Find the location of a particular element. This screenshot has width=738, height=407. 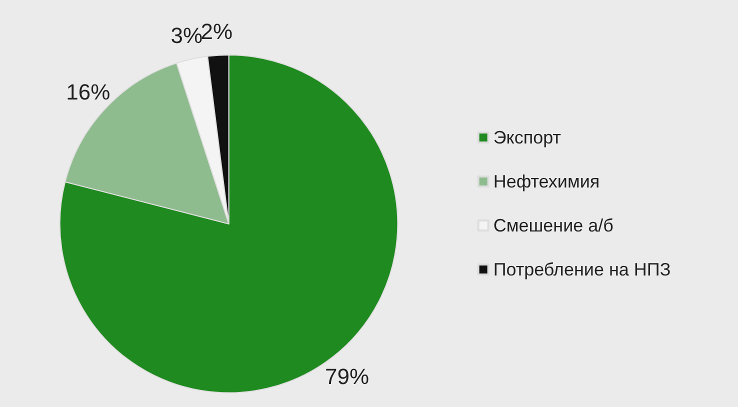

data-label: 16% is located at coordinates (88, 91).